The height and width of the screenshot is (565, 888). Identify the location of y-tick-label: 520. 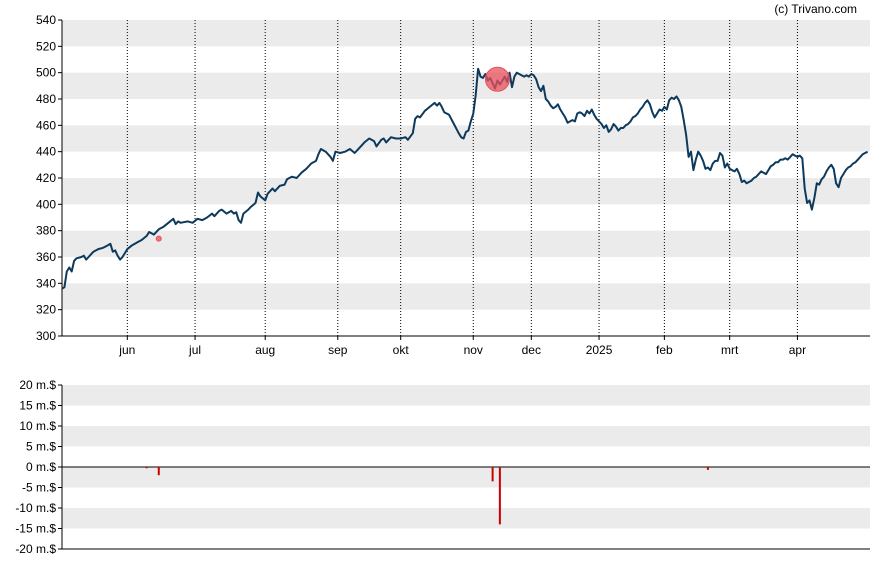
(46, 46).